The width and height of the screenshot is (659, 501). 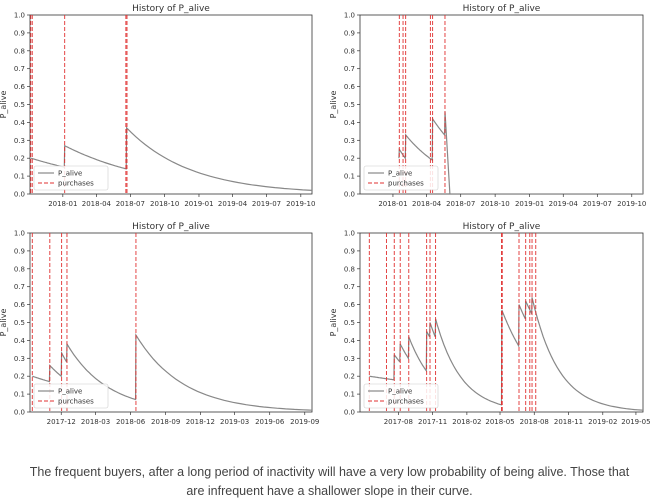 I want to click on x-tick-label: 2019-01, so click(x=198, y=204).